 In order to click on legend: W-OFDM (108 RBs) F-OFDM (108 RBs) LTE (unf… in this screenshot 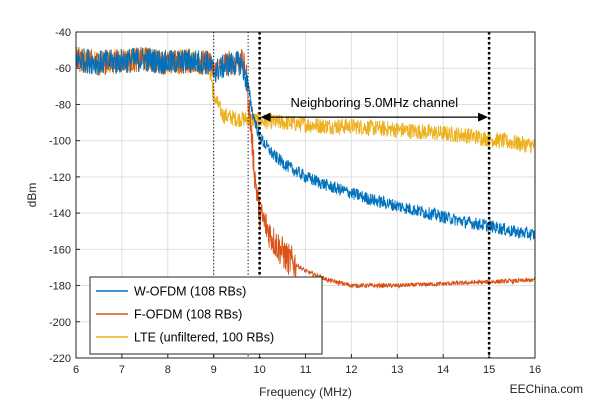, I will do `click(206, 315)`.